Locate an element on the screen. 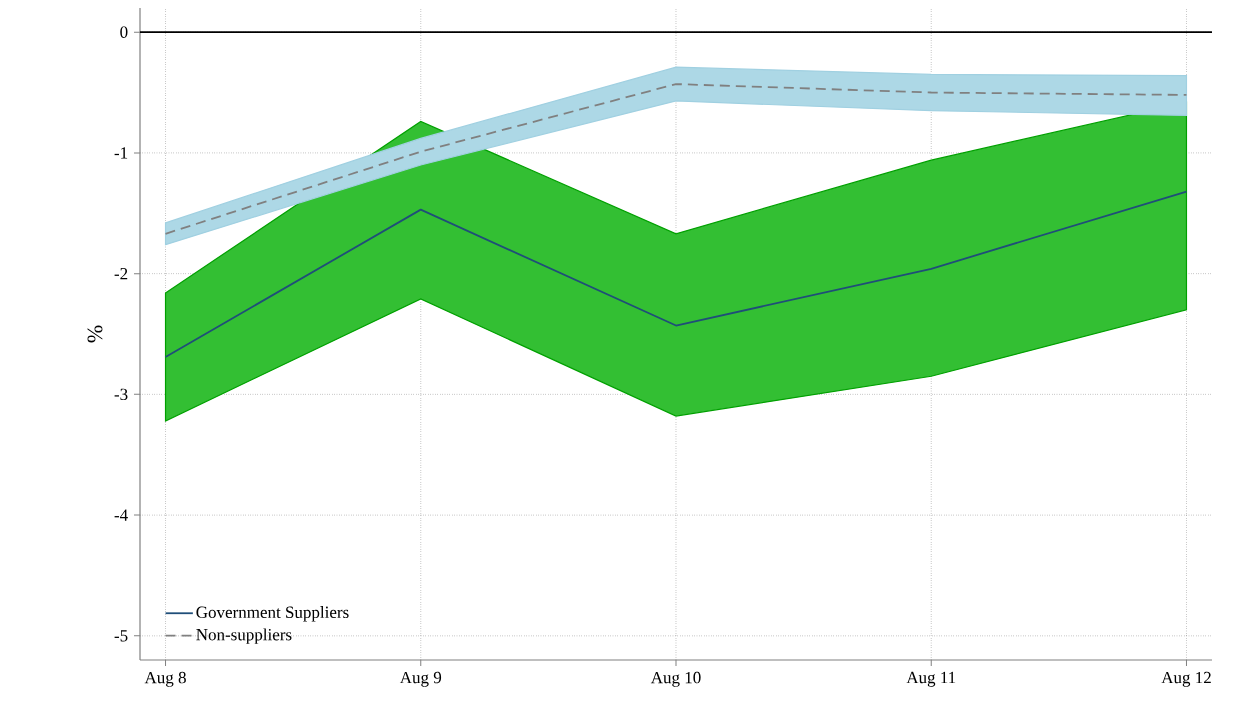  y-tick-label: -3 is located at coordinates (121, 394).